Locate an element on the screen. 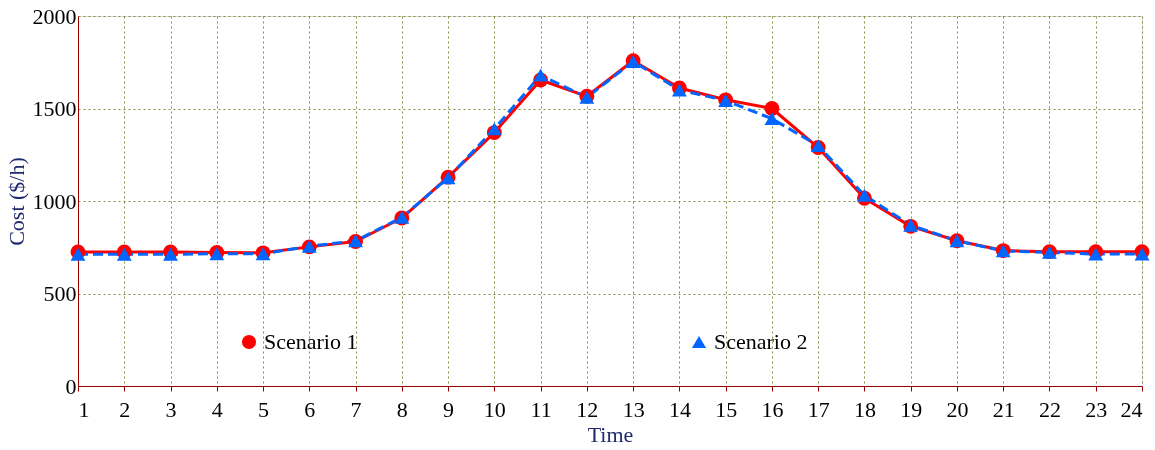 This screenshot has height=450, width=1155. x-axis-title: Time is located at coordinates (610, 434).